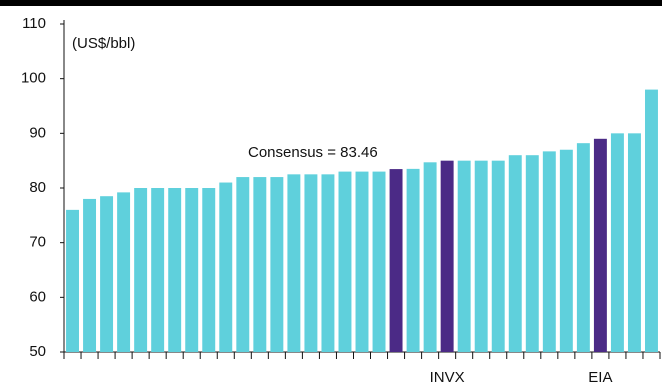 The width and height of the screenshot is (662, 385). What do you see at coordinates (37, 187) in the screenshot?
I see `y-tick-label: 80` at bounding box center [37, 187].